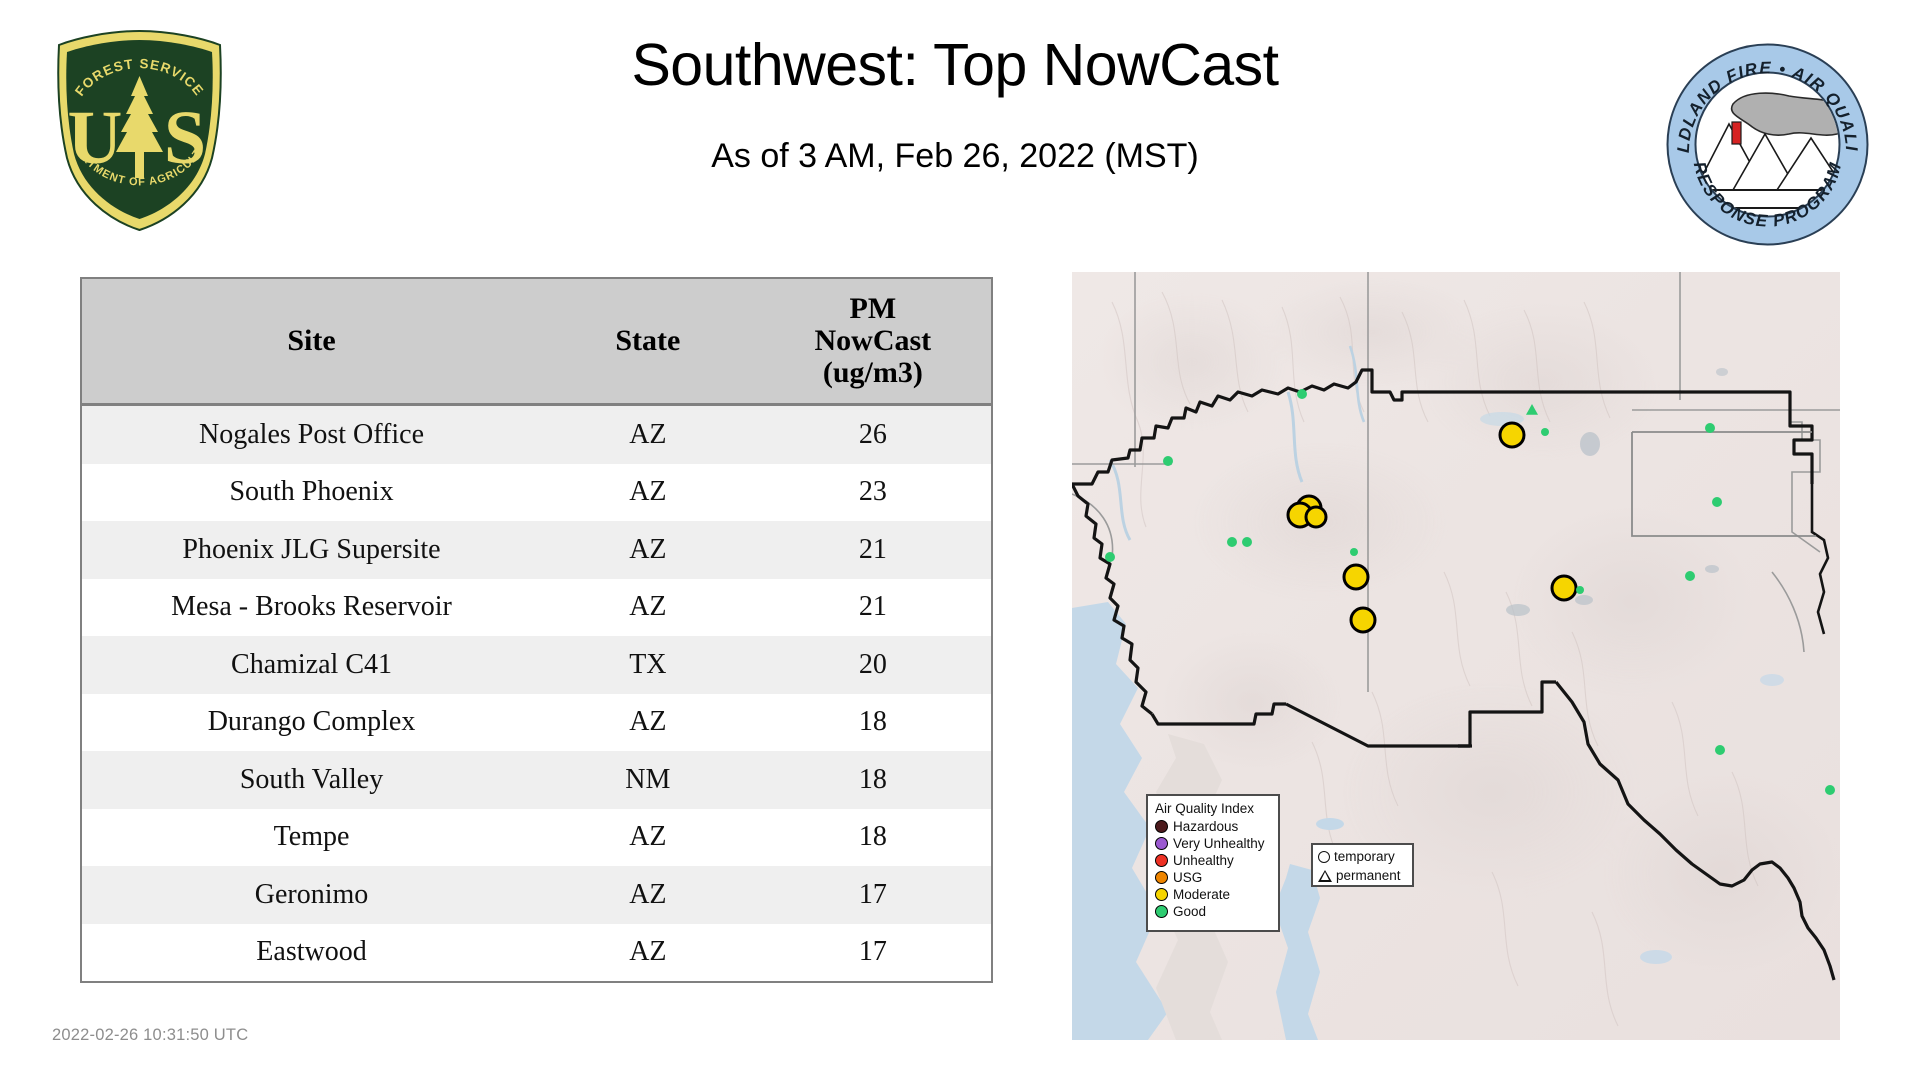 The image size is (1920, 1080). I want to click on page-title: Southwest: Top NowCast, so click(955, 65).